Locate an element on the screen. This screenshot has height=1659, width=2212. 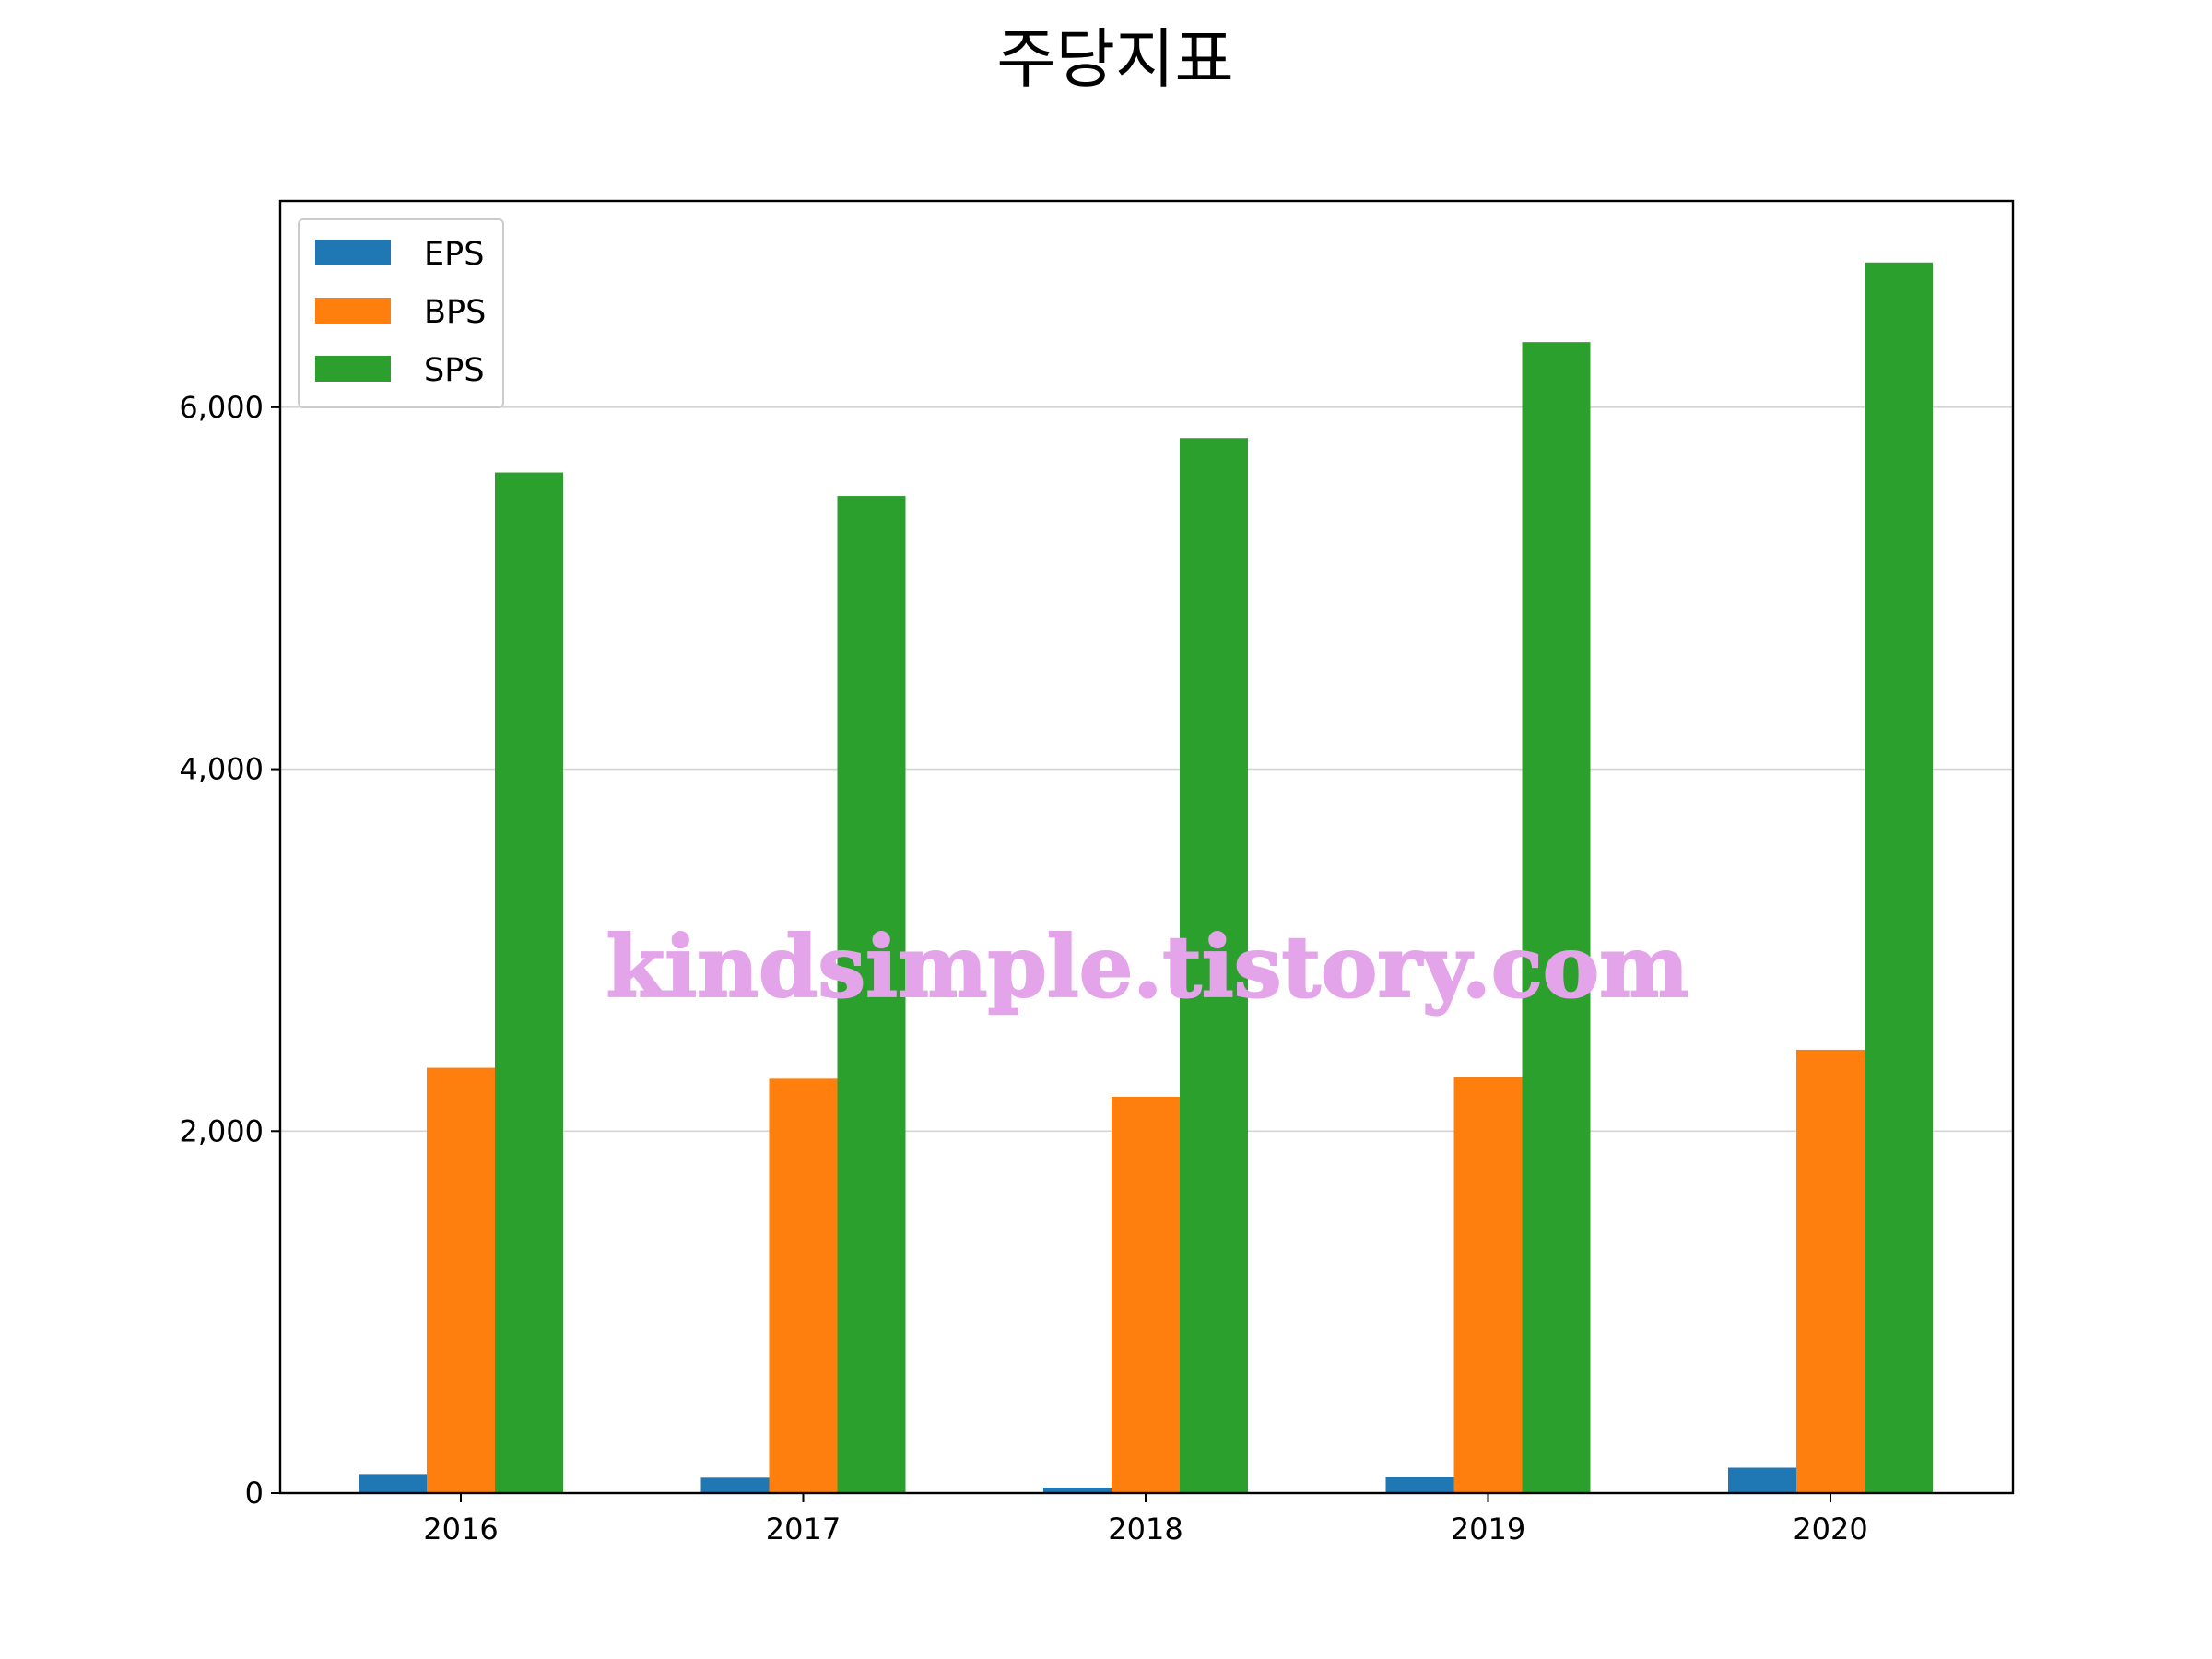
y-tick-label: 0 is located at coordinates (254, 1493).